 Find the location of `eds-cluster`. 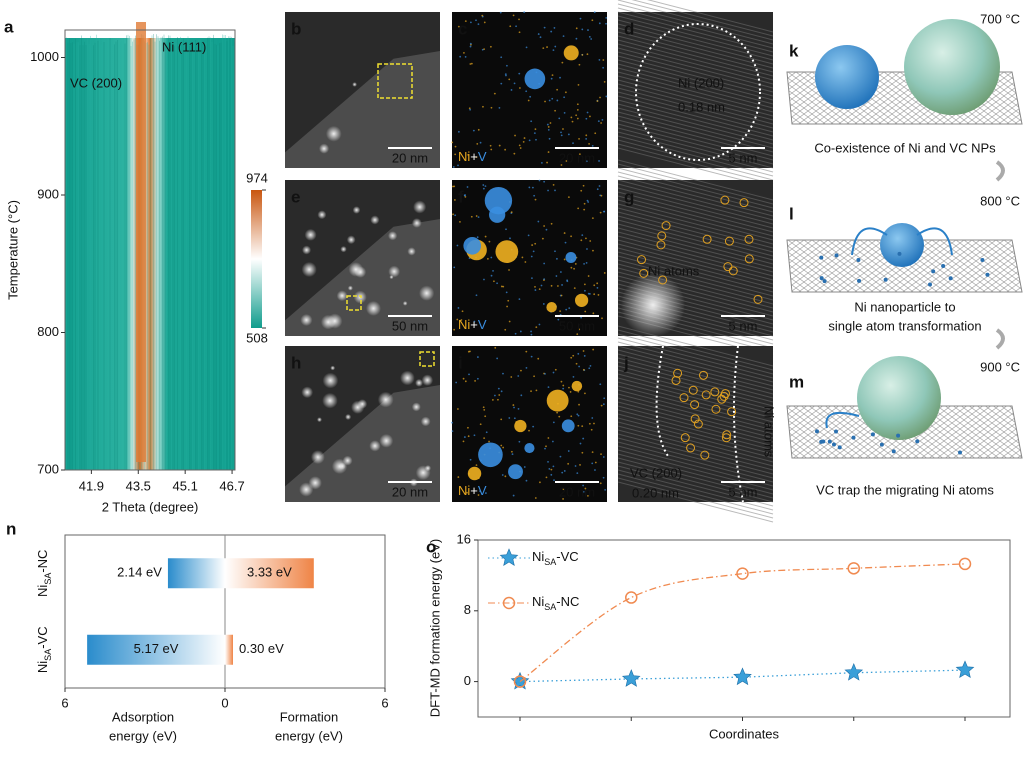

eds-cluster is located at coordinates (571, 53).